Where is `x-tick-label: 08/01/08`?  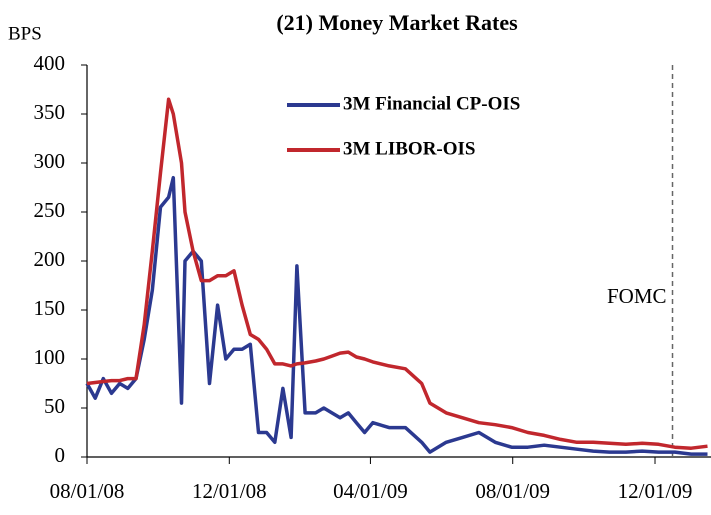
x-tick-label: 08/01/08 is located at coordinates (87, 491).